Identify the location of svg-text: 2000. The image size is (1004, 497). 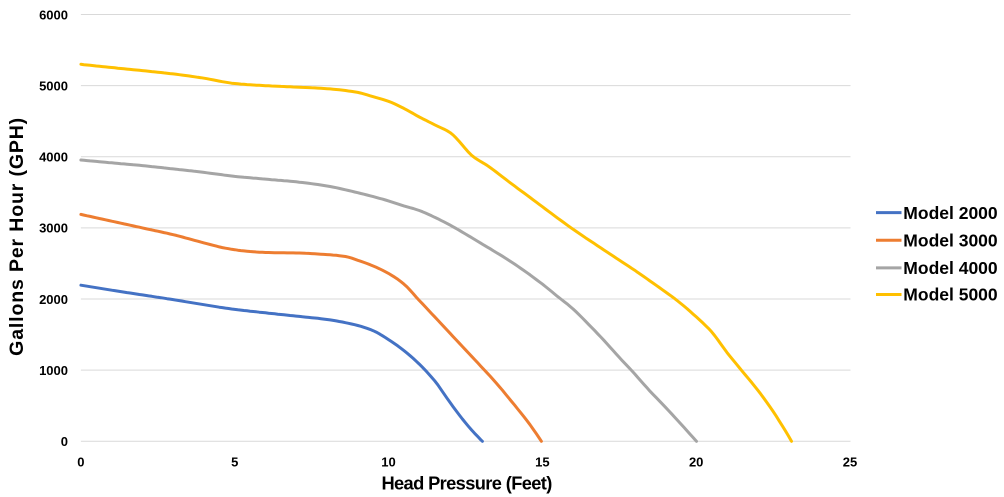
(53, 299).